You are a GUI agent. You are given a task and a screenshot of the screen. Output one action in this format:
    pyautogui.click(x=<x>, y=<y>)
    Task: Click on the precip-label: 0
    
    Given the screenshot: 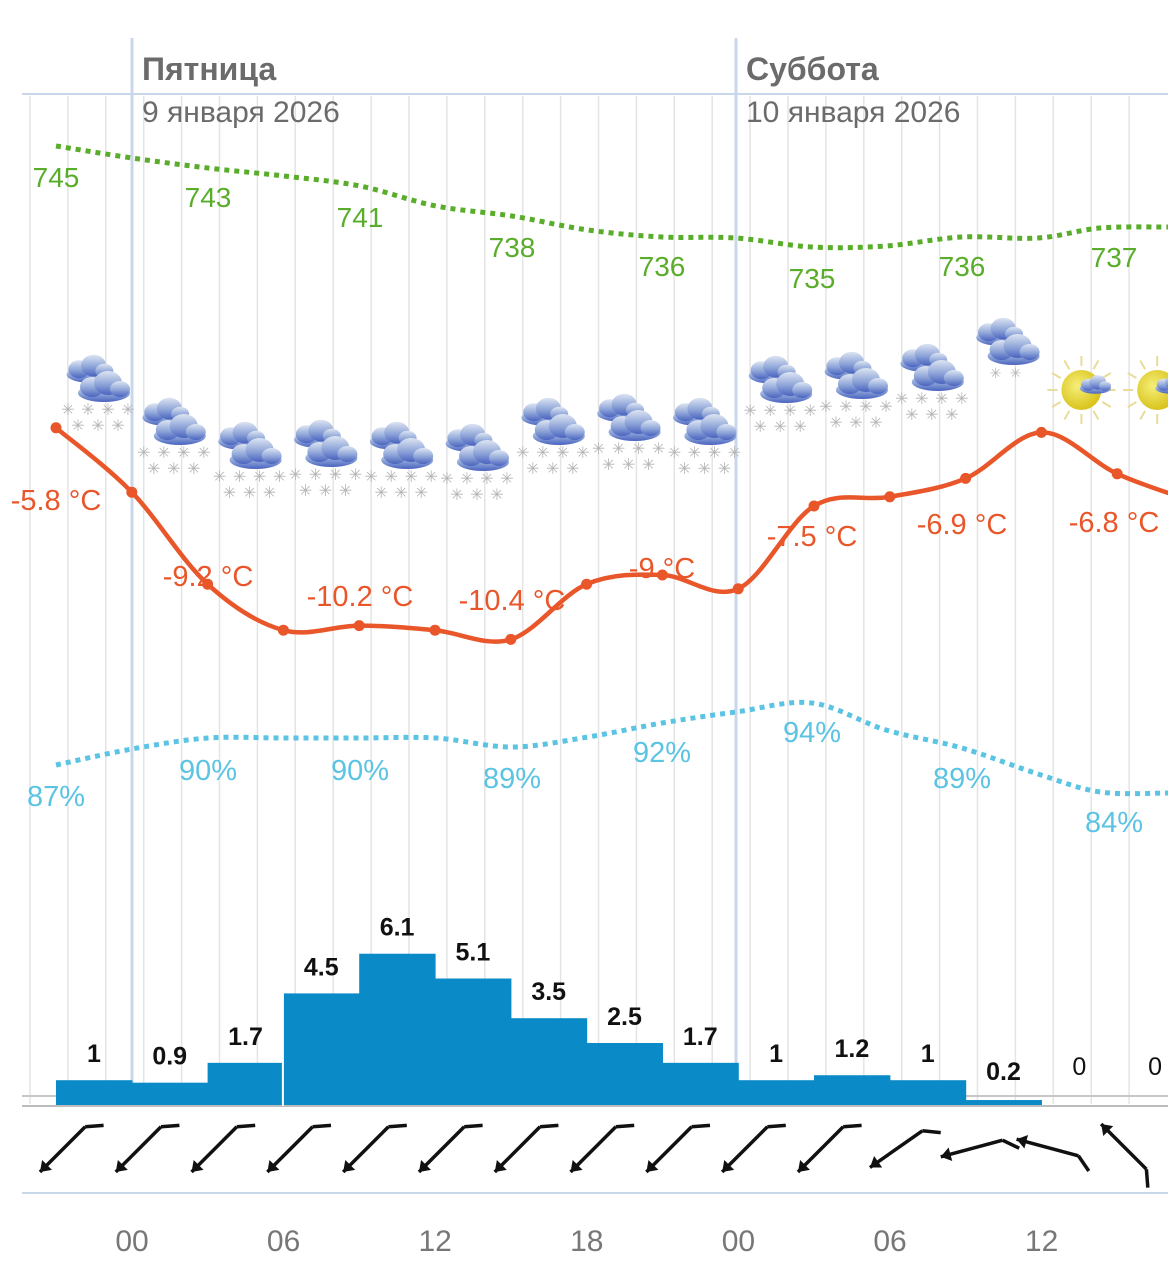 What is the action you would take?
    pyautogui.click(x=1155, y=1067)
    